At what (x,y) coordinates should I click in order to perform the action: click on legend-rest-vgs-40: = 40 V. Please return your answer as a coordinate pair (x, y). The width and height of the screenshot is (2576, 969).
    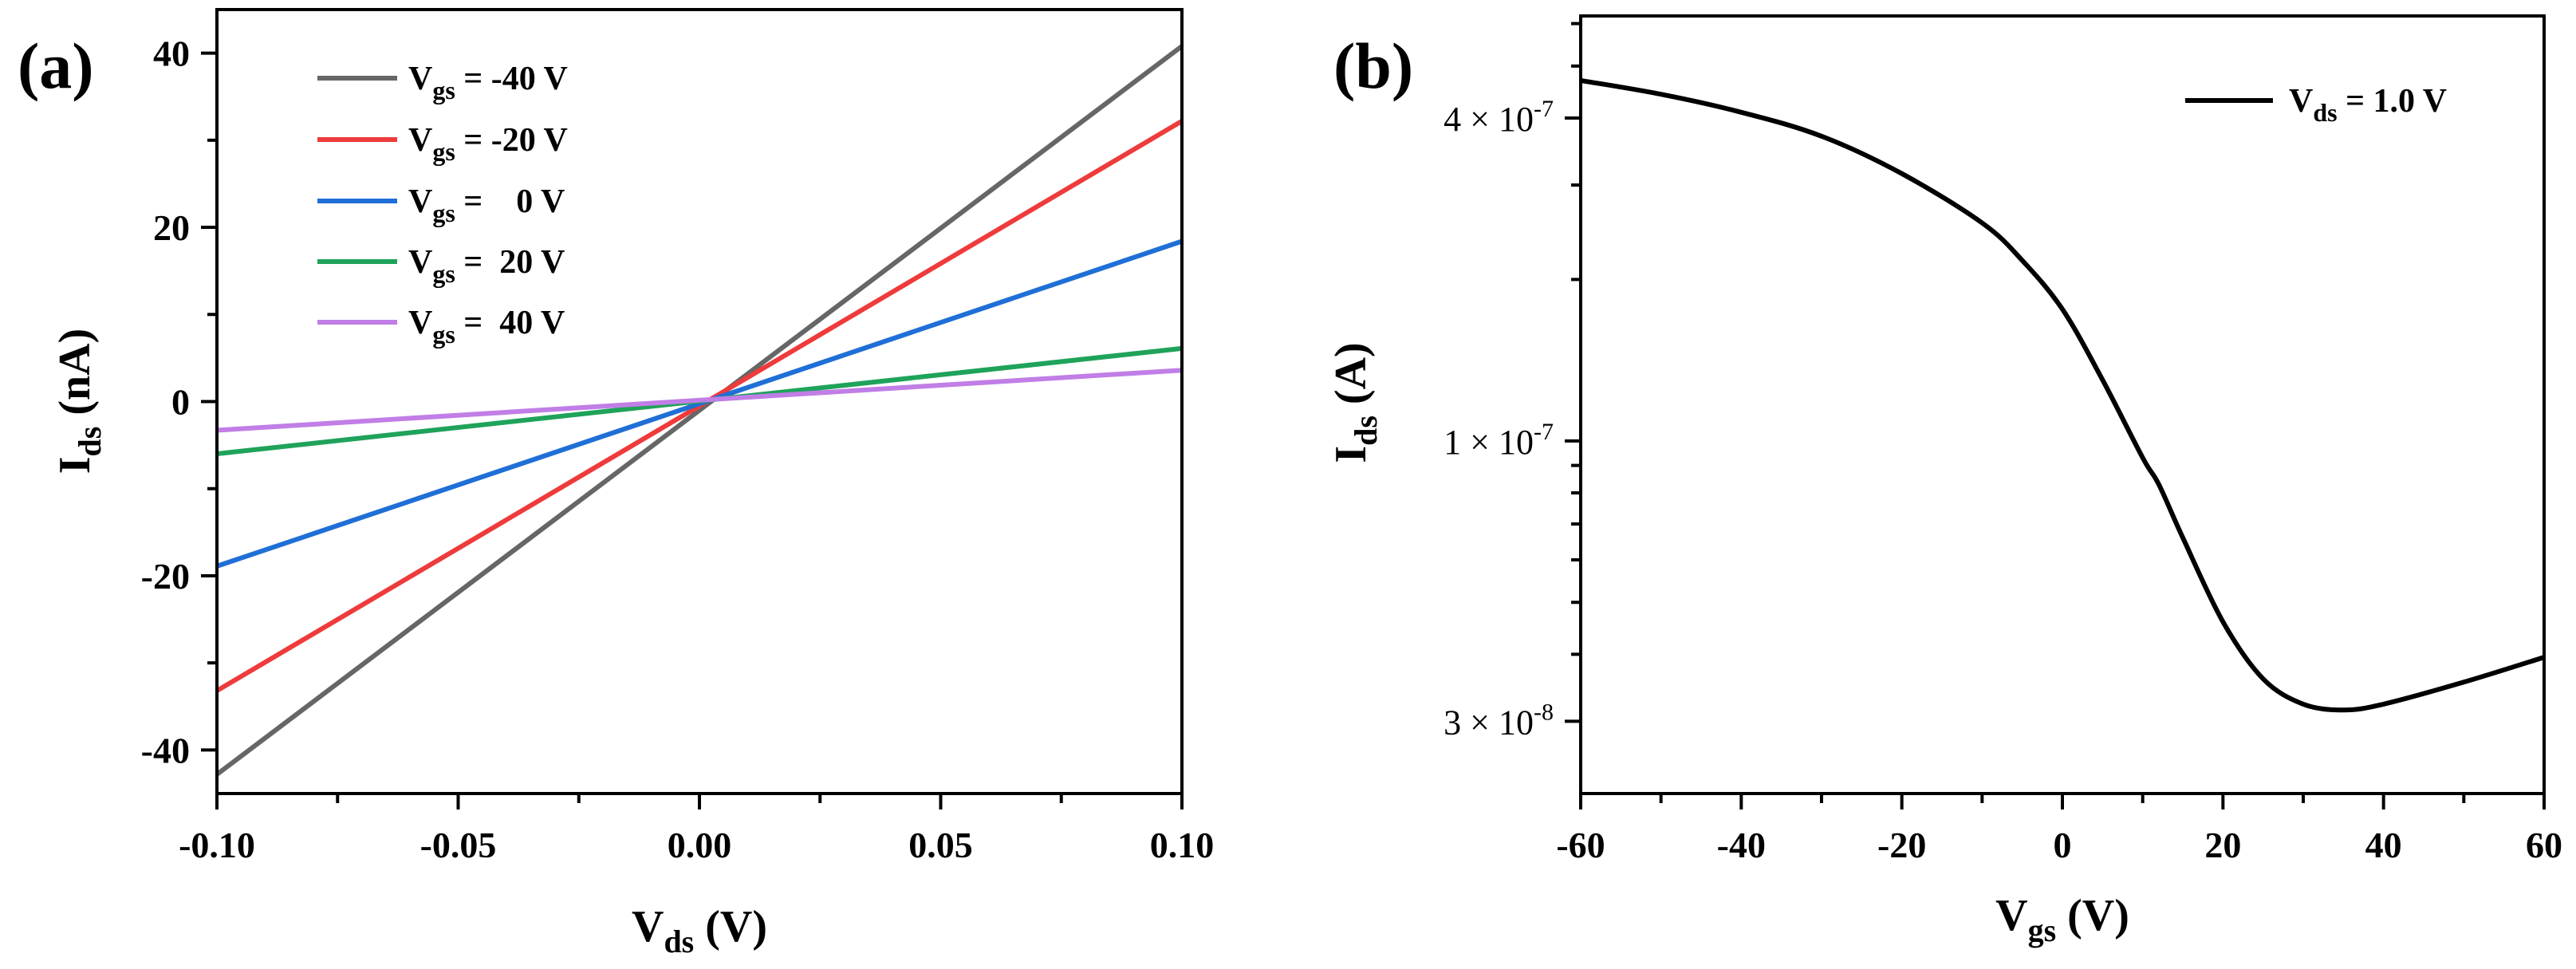
    Looking at the image, I should click on (510, 323).